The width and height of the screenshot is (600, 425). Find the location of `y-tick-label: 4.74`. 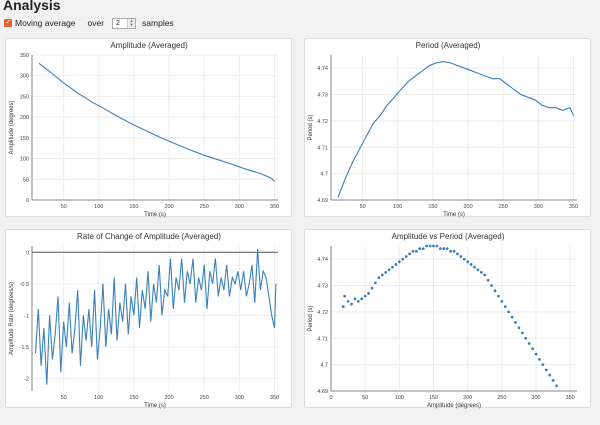

y-tick-label: 4.74 is located at coordinates (322, 260).